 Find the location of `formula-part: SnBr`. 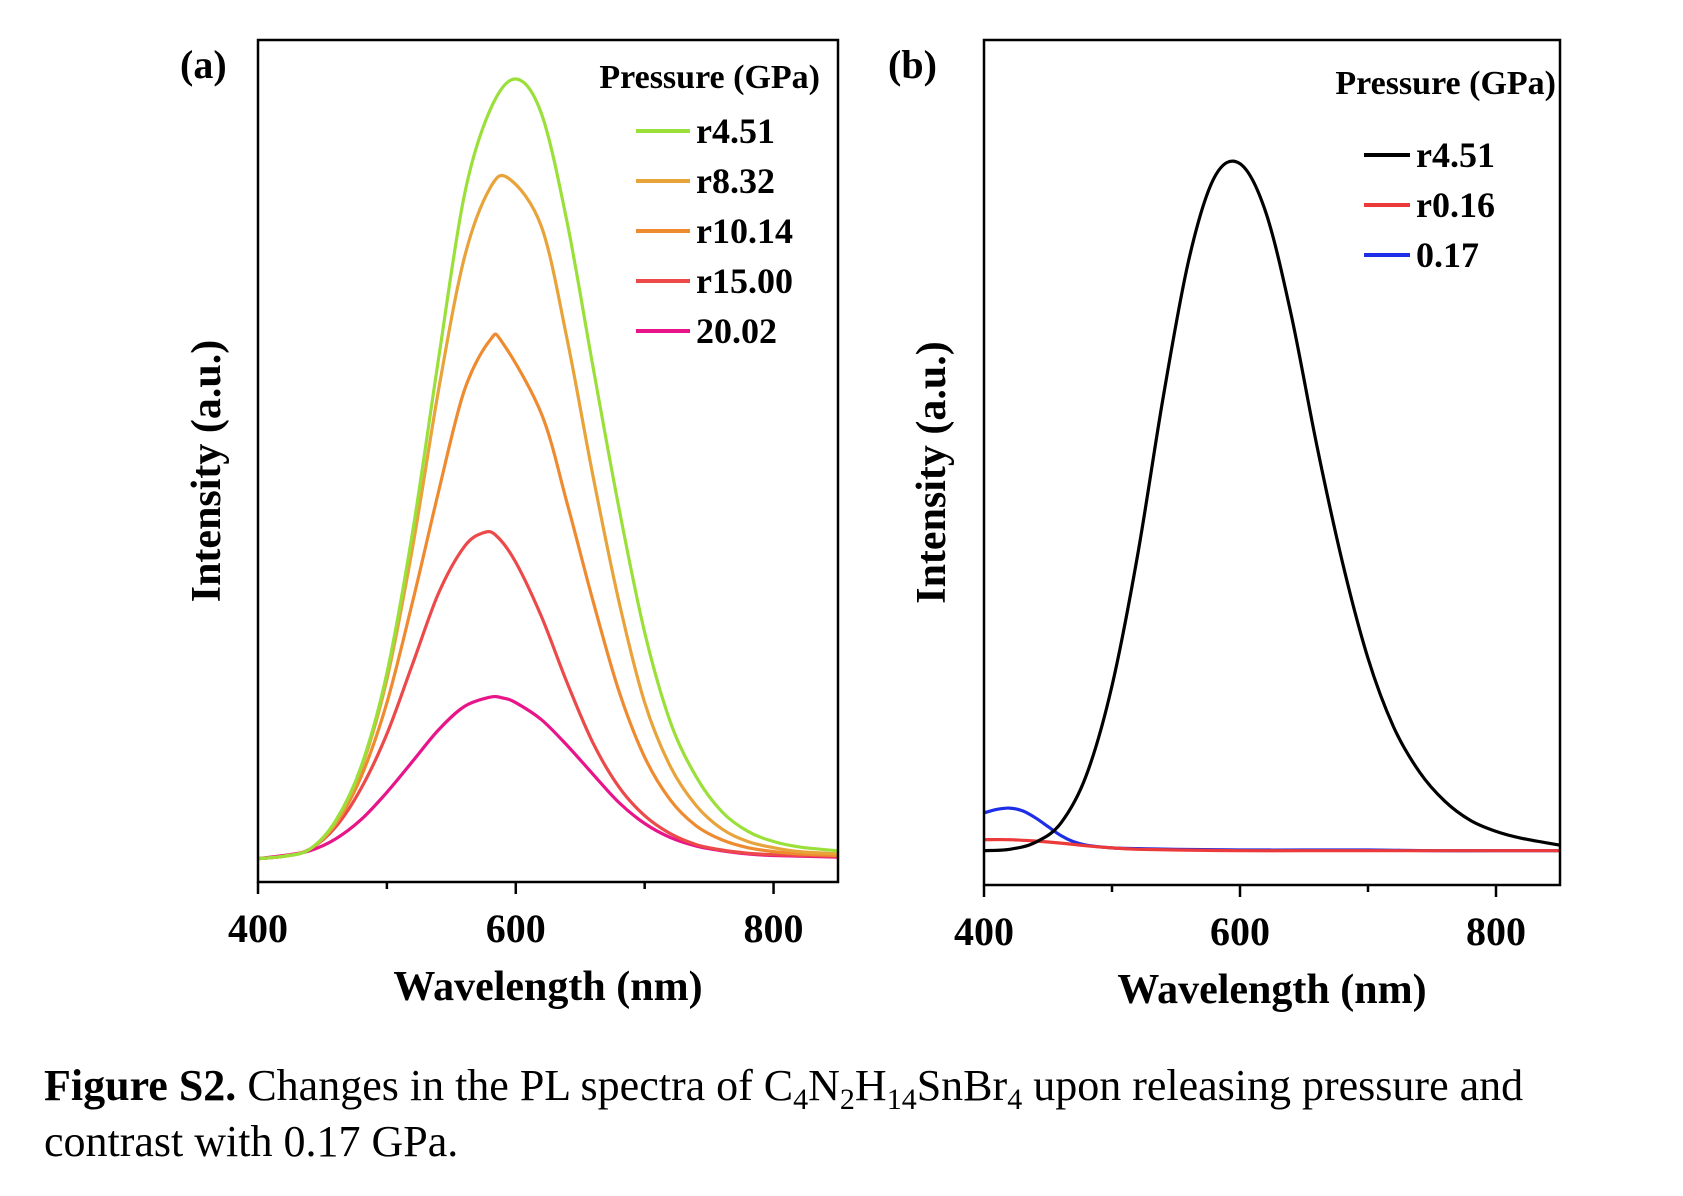

formula-part: SnBr is located at coordinates (962, 1085).